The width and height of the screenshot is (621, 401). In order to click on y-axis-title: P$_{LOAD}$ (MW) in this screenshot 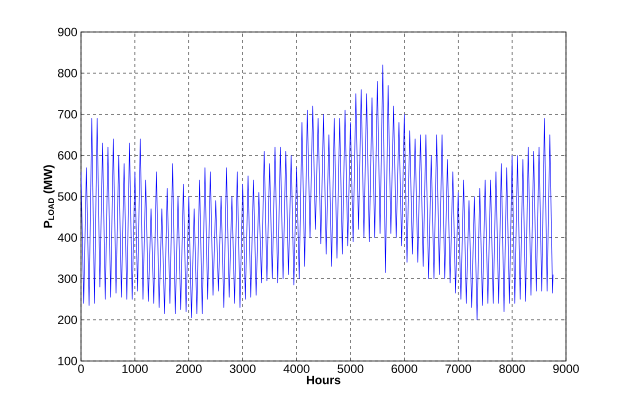, I will do `click(49, 196)`.